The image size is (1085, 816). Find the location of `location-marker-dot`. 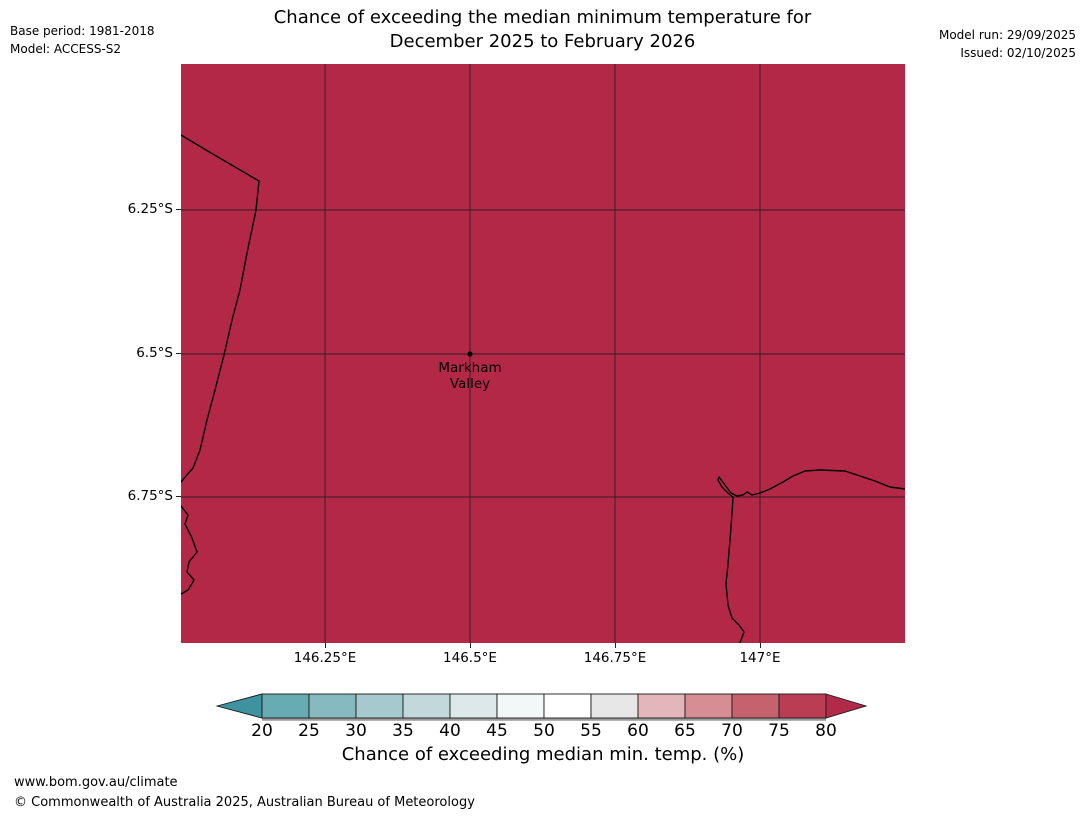

location-marker-dot is located at coordinates (470, 354).